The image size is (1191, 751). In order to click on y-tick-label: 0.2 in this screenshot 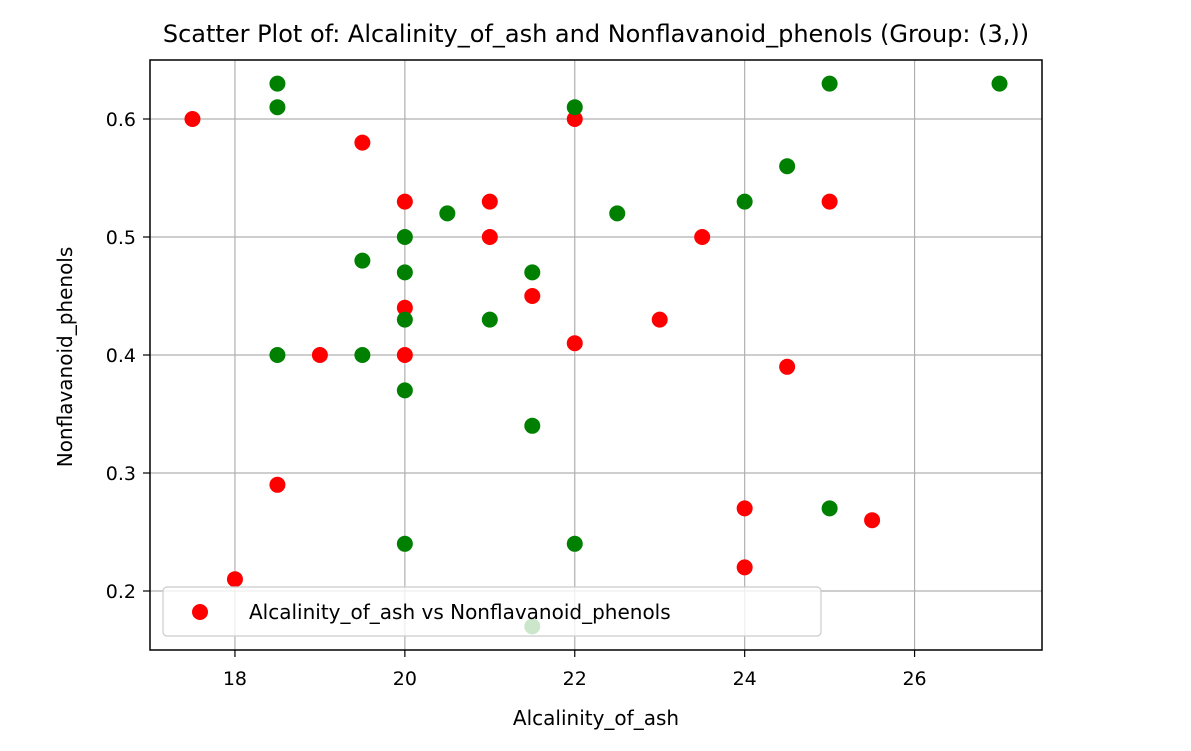, I will do `click(121, 592)`.